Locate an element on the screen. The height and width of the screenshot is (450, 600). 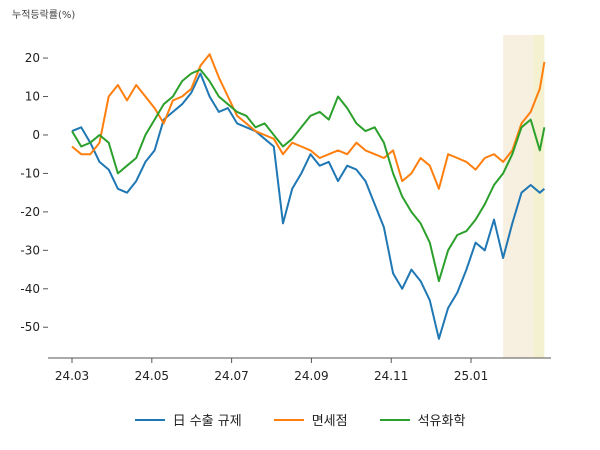
x-tick-label-24.07: 24.07 is located at coordinates (231, 376).